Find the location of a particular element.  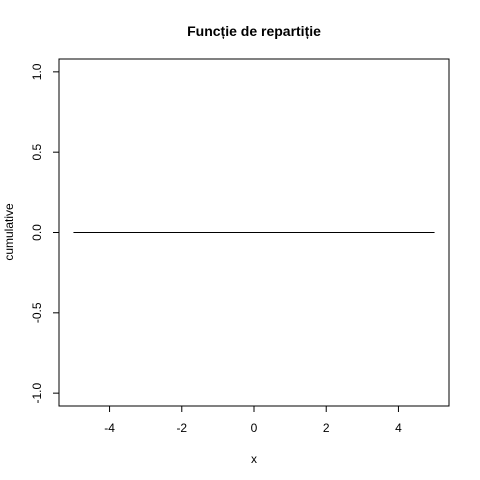

y-tick-label: 0.0 is located at coordinates (37, 232).